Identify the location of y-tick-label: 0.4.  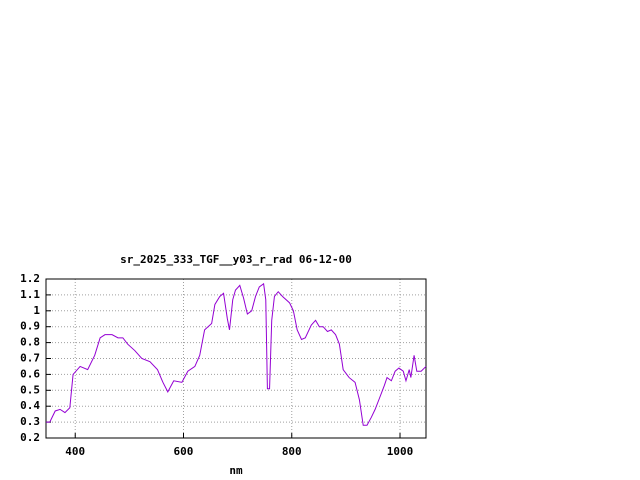
(30, 405).